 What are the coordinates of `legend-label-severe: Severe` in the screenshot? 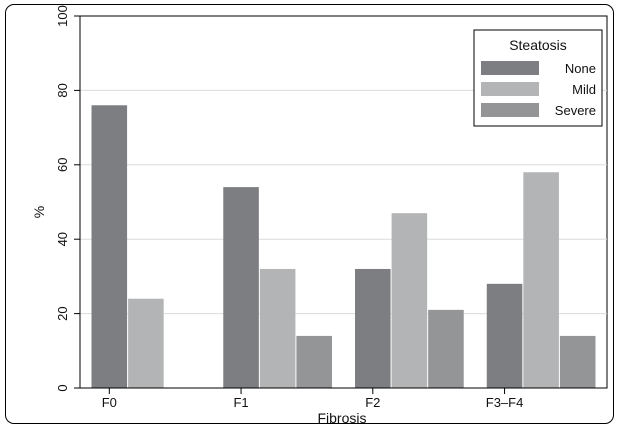 It's located at (575, 110).